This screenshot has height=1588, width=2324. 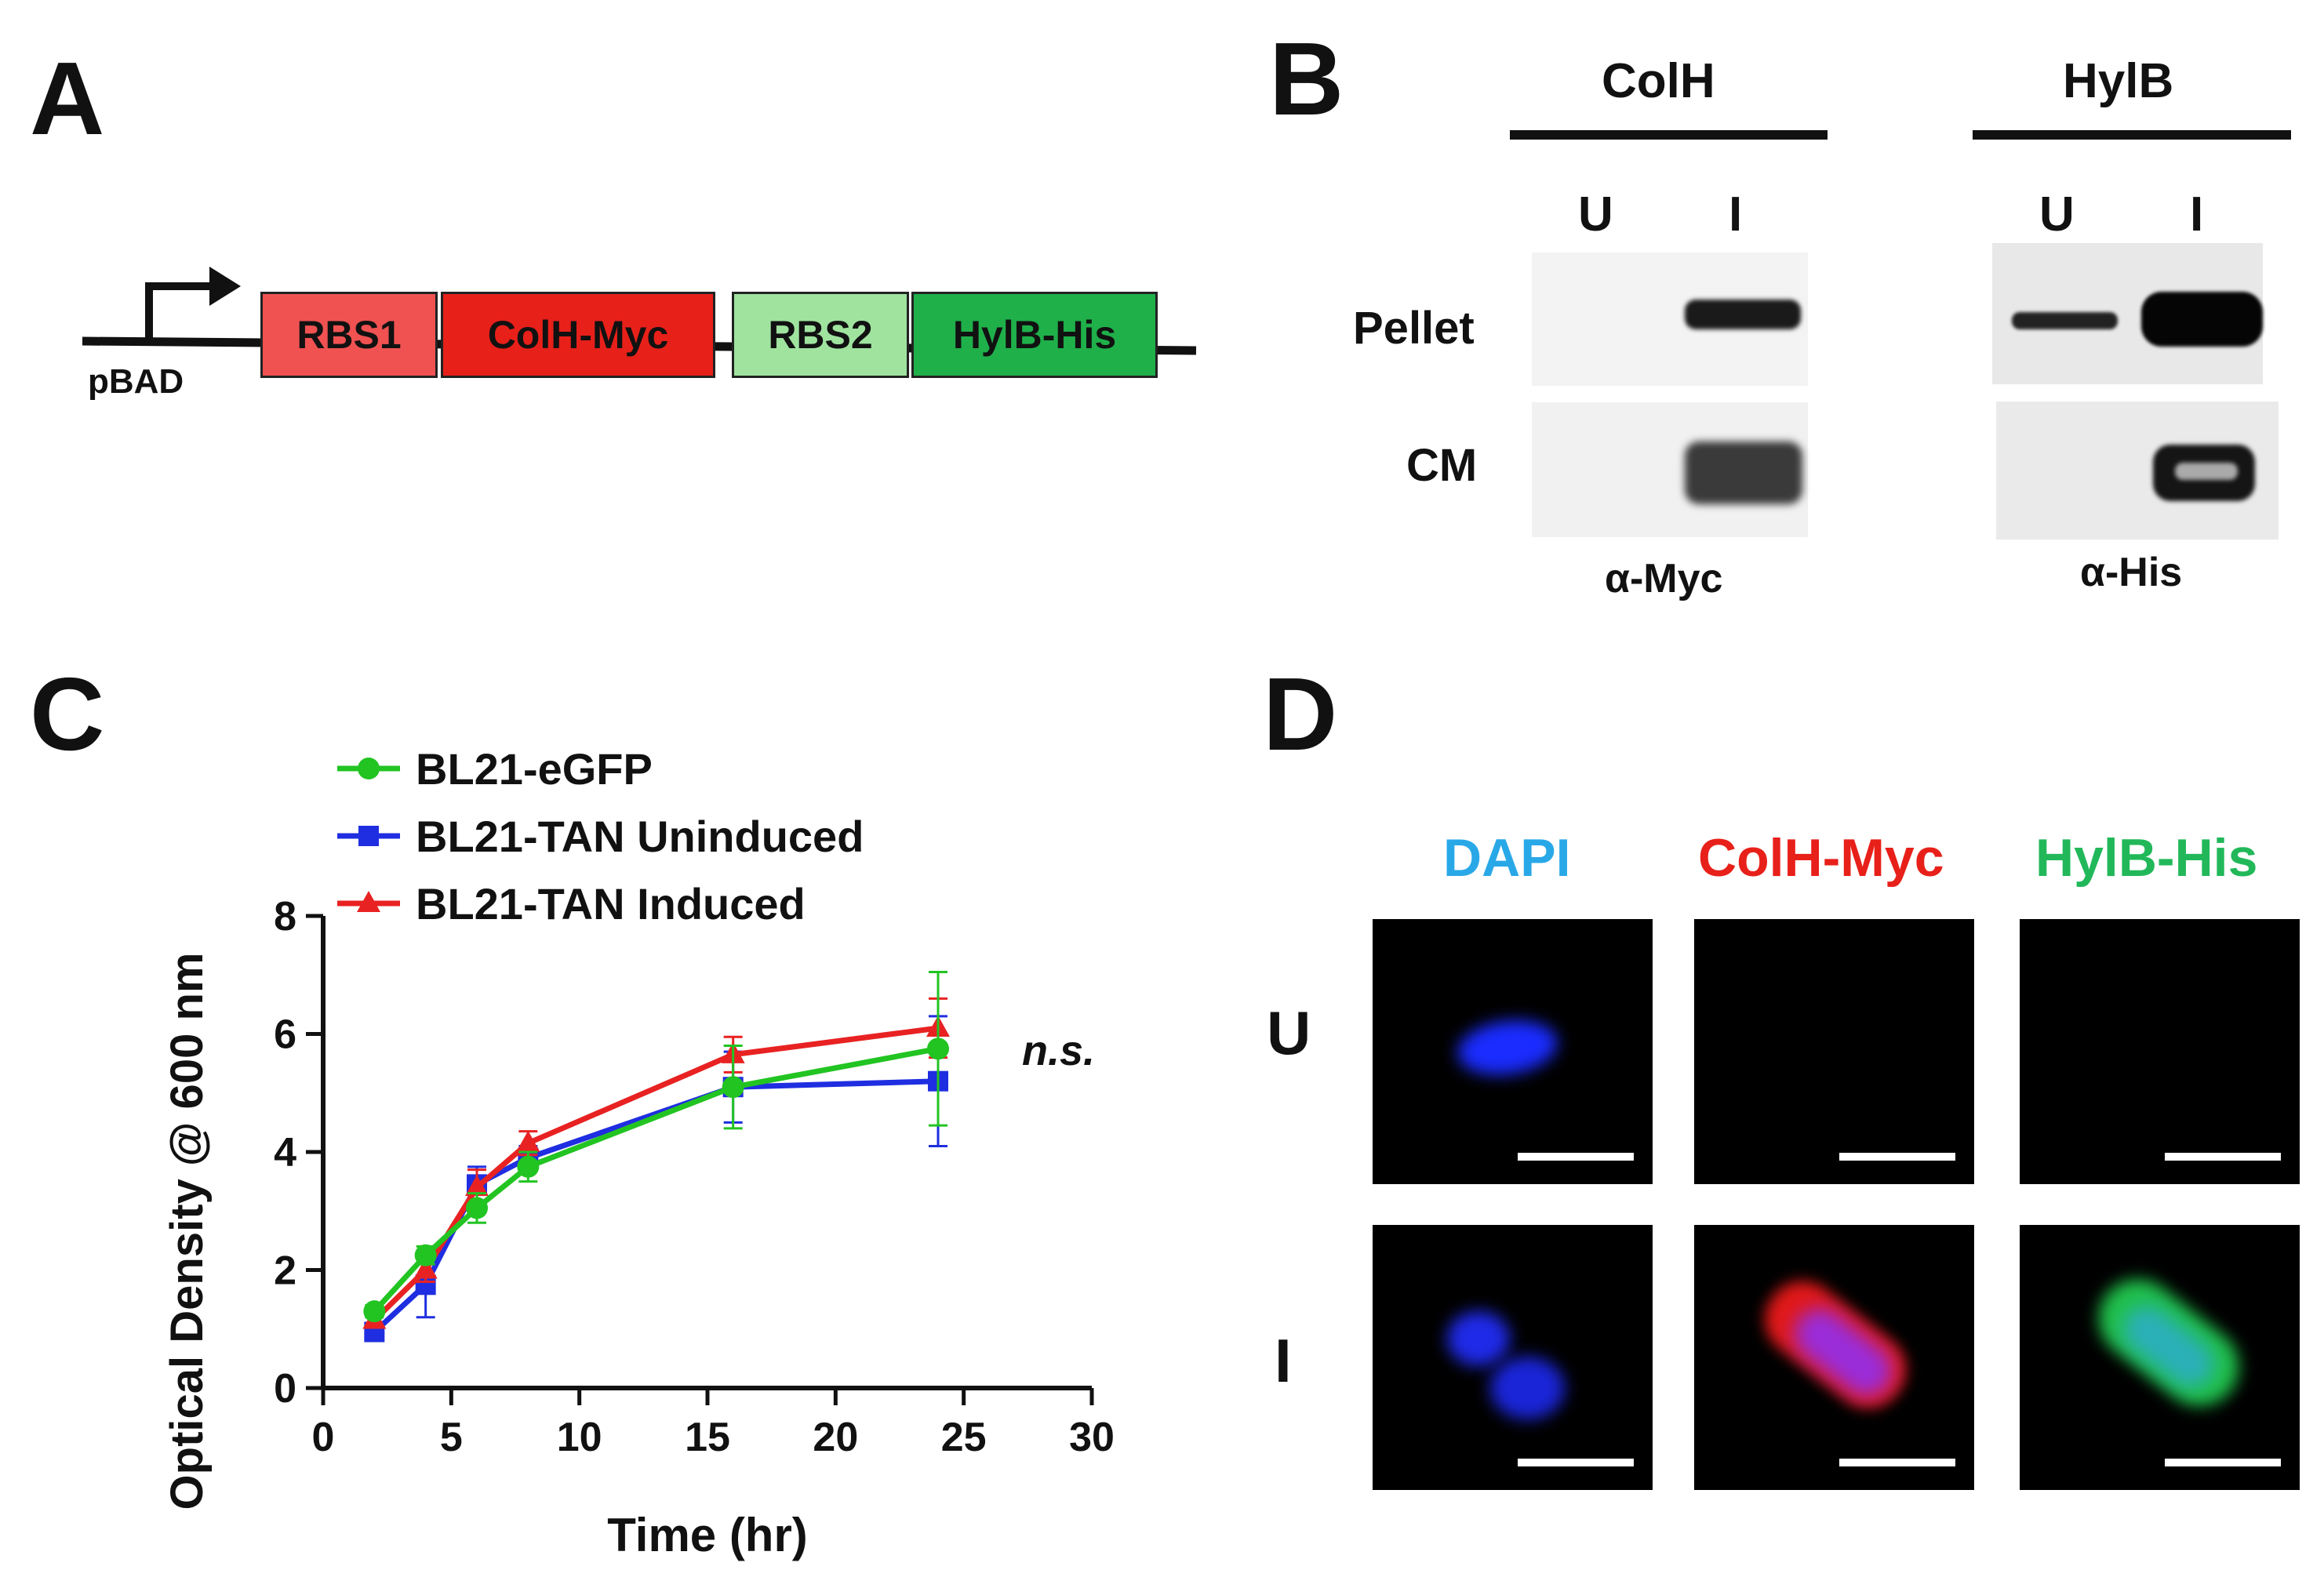 What do you see at coordinates (2223, 1157) in the screenshot?
I see `scale-bar-u-hylb-his` at bounding box center [2223, 1157].